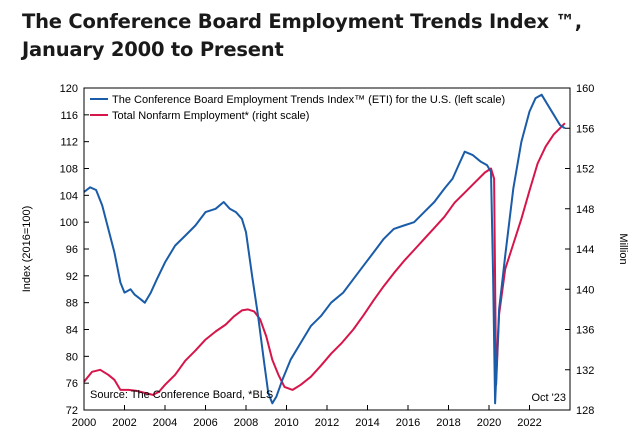  I want to click on y2-axis-label: Million, so click(623, 248).